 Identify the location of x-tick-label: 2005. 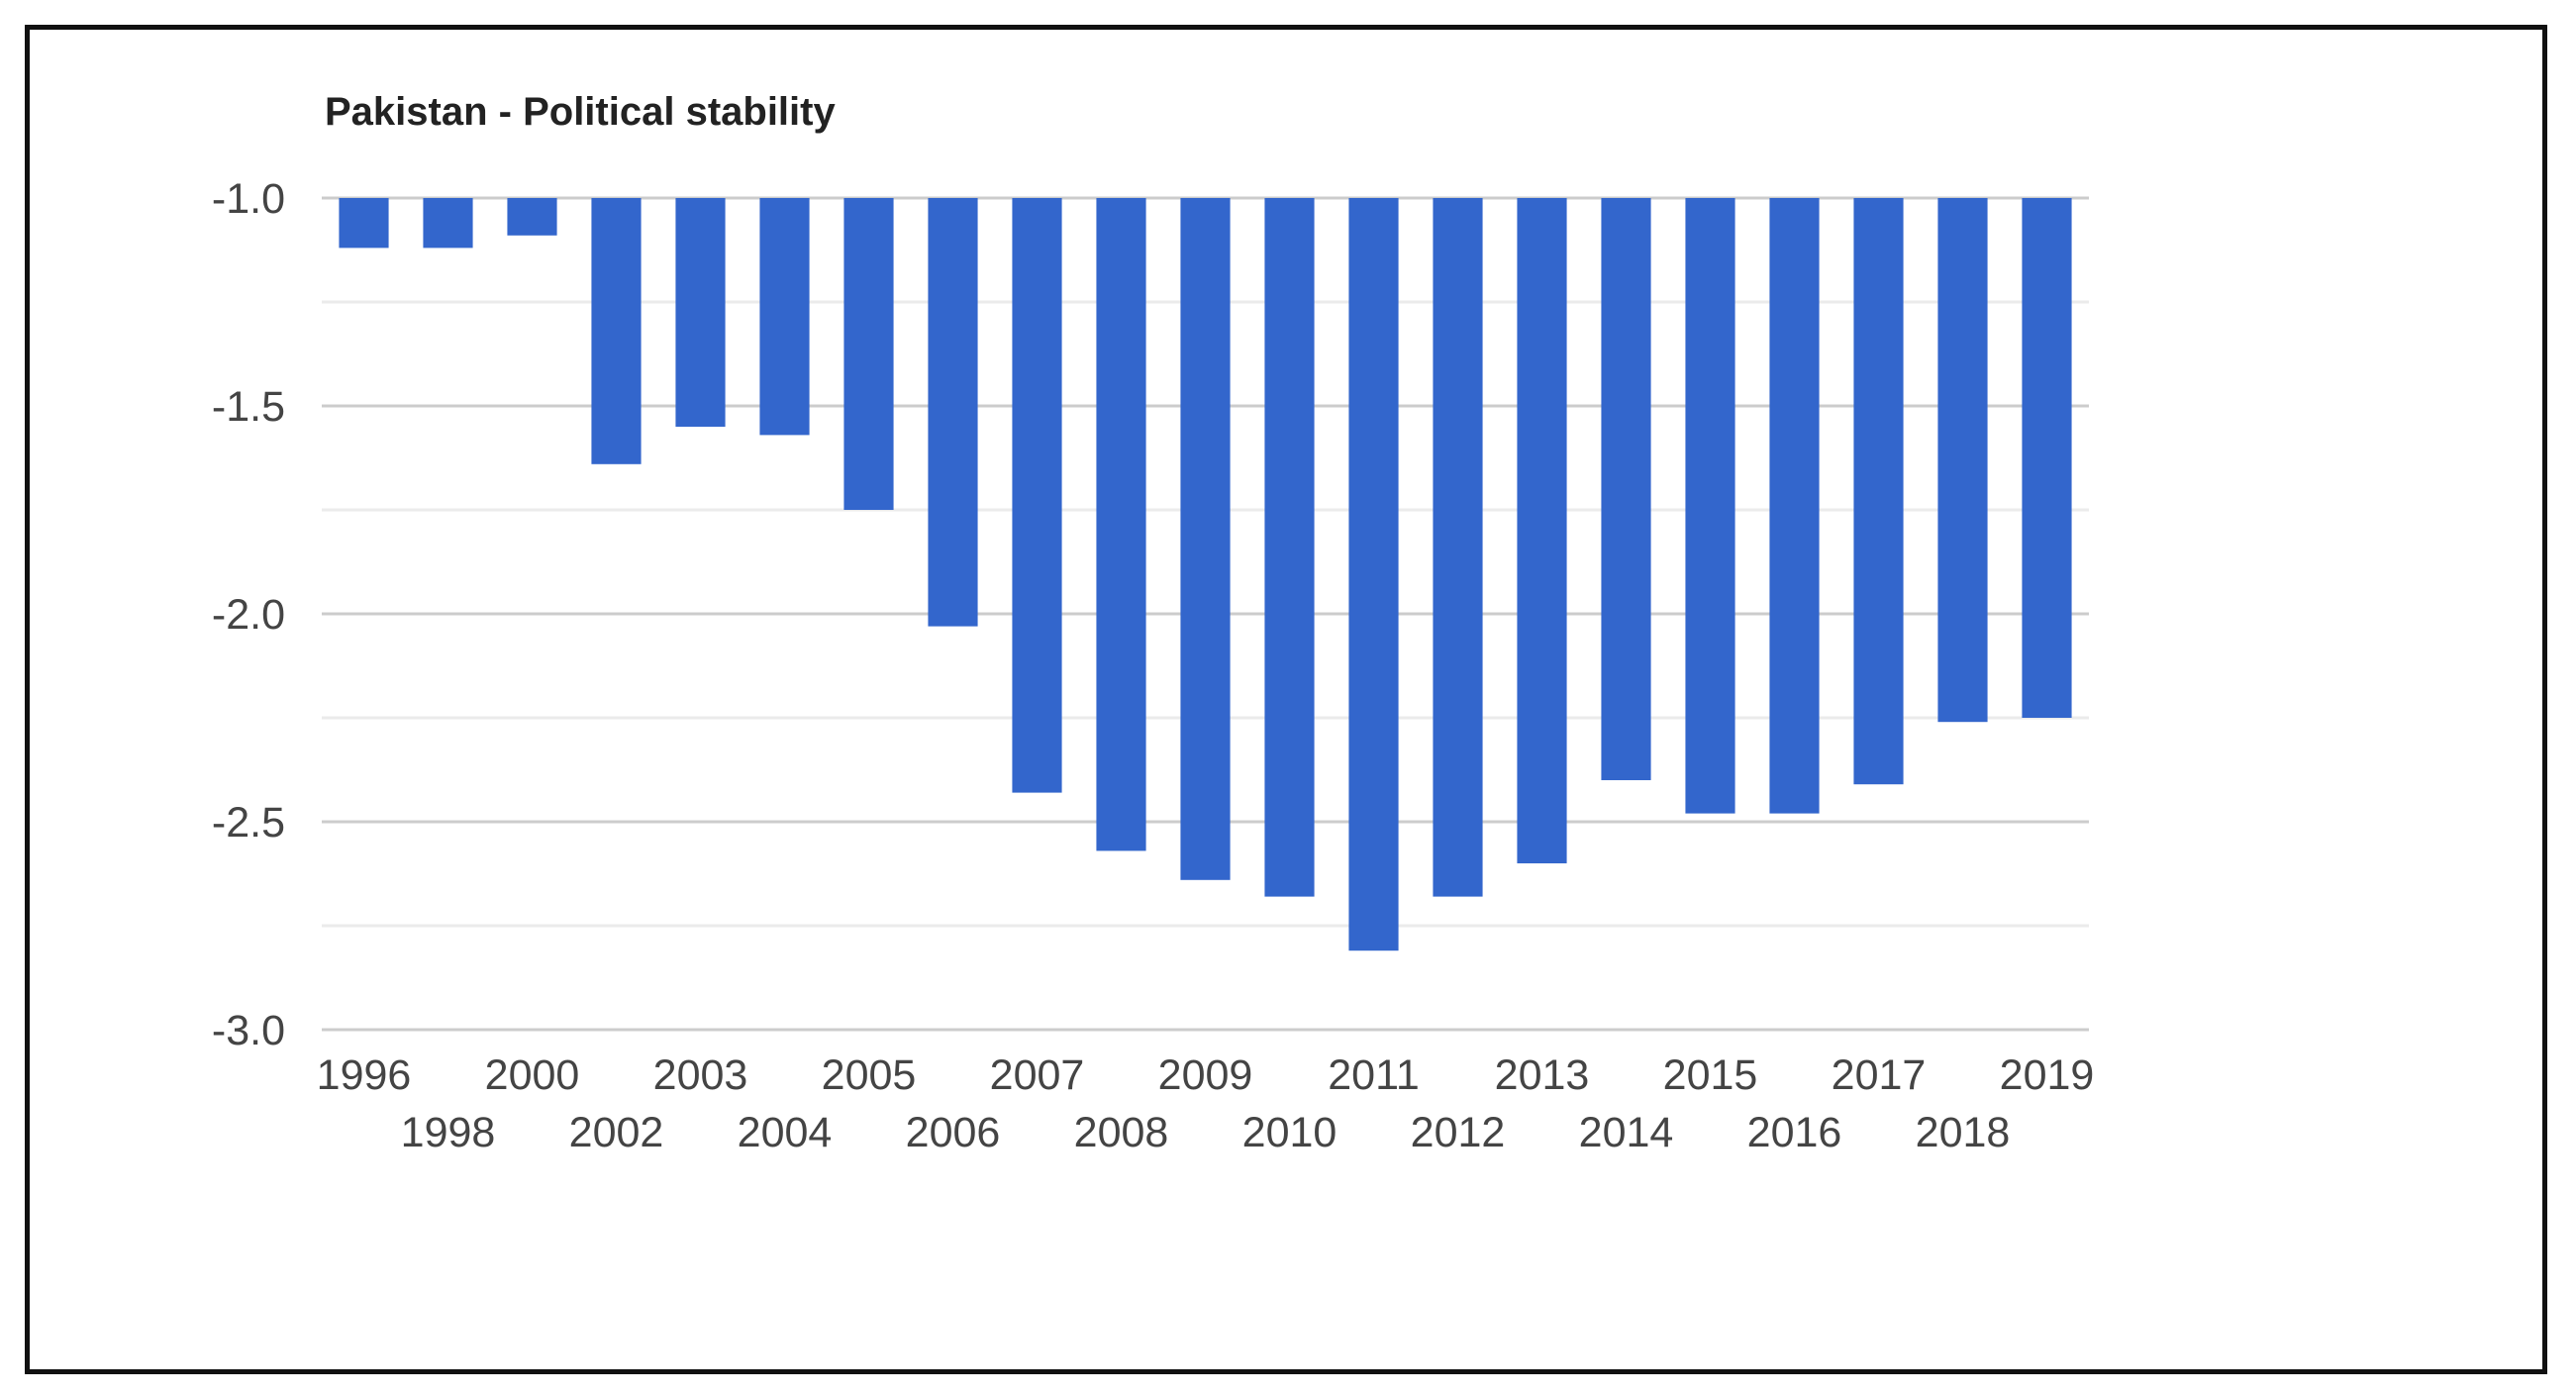
(870, 1075).